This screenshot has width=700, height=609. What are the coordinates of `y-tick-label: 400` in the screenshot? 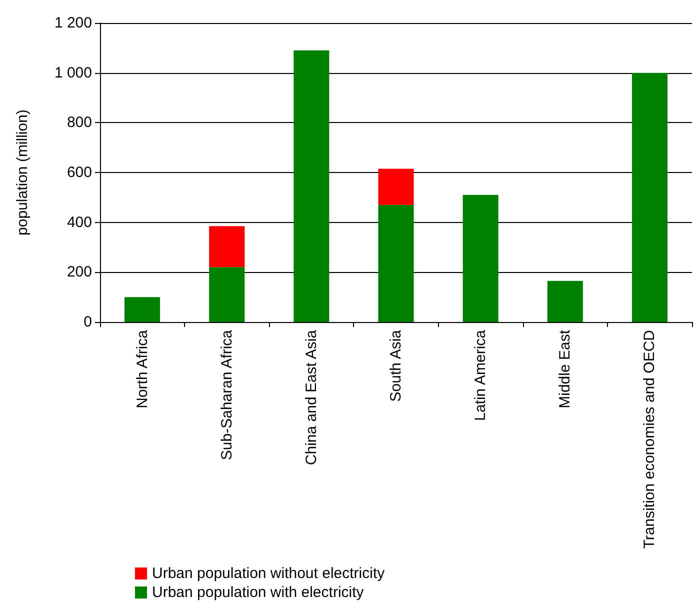 It's located at (79, 222).